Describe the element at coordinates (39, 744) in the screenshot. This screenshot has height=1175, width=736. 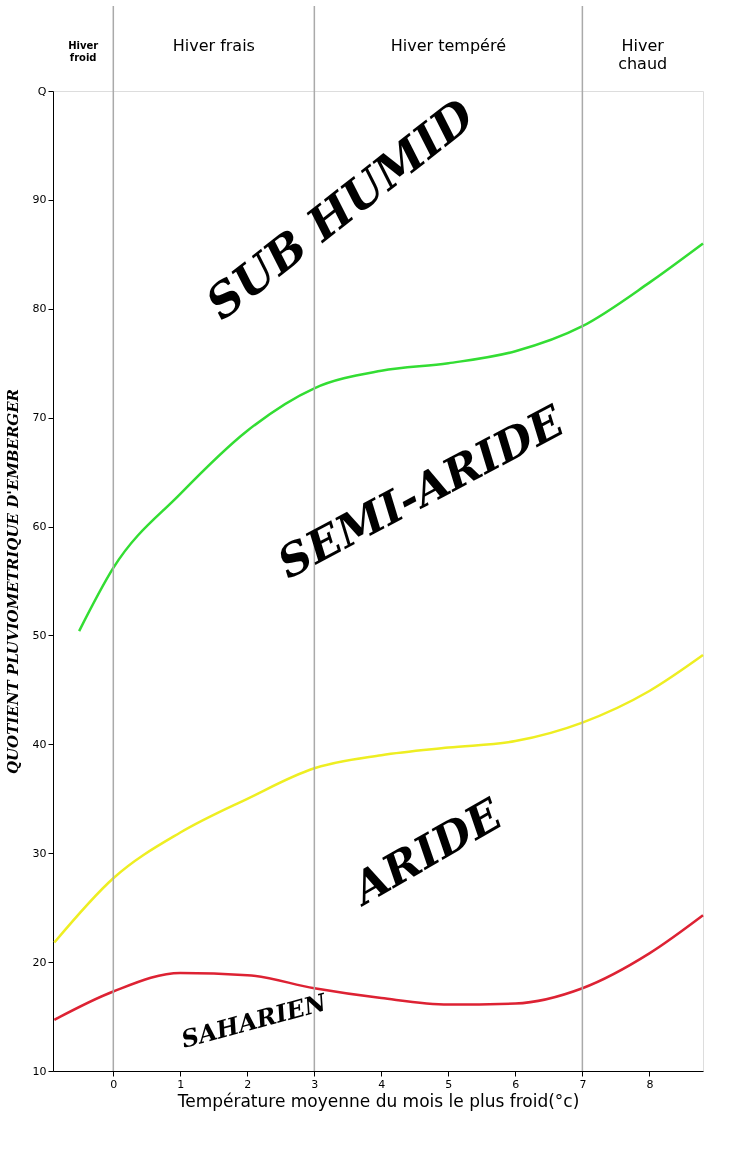
I see `y-tick-label: 40` at that location.